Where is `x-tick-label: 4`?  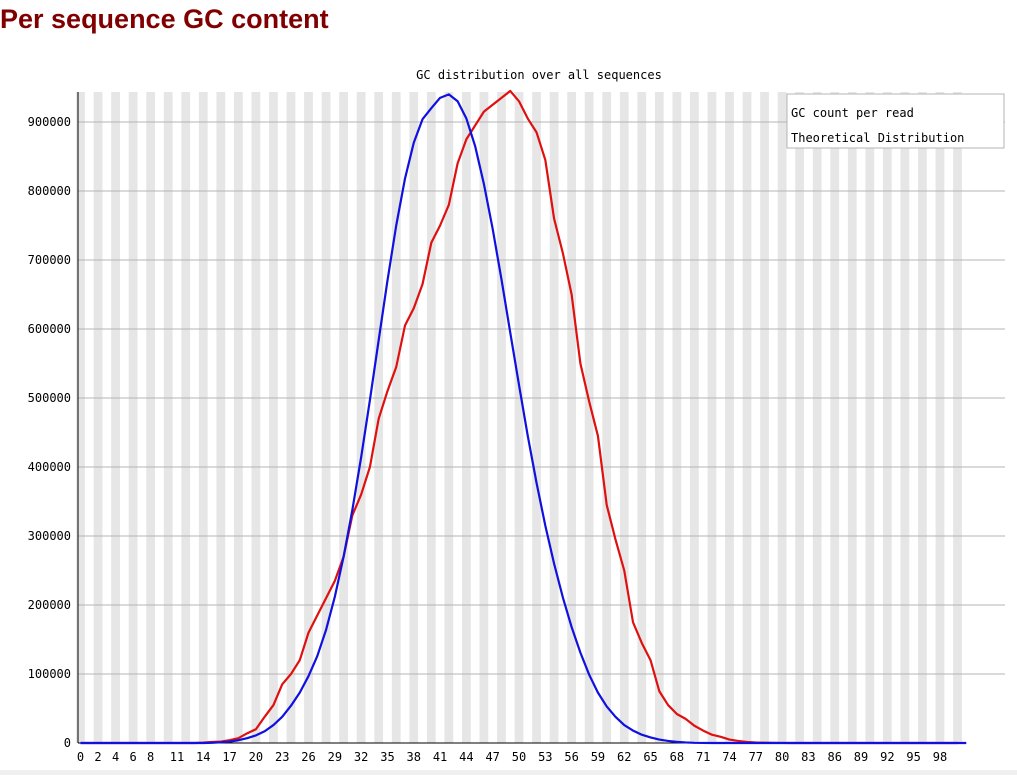 x-tick-label: 4 is located at coordinates (115, 757).